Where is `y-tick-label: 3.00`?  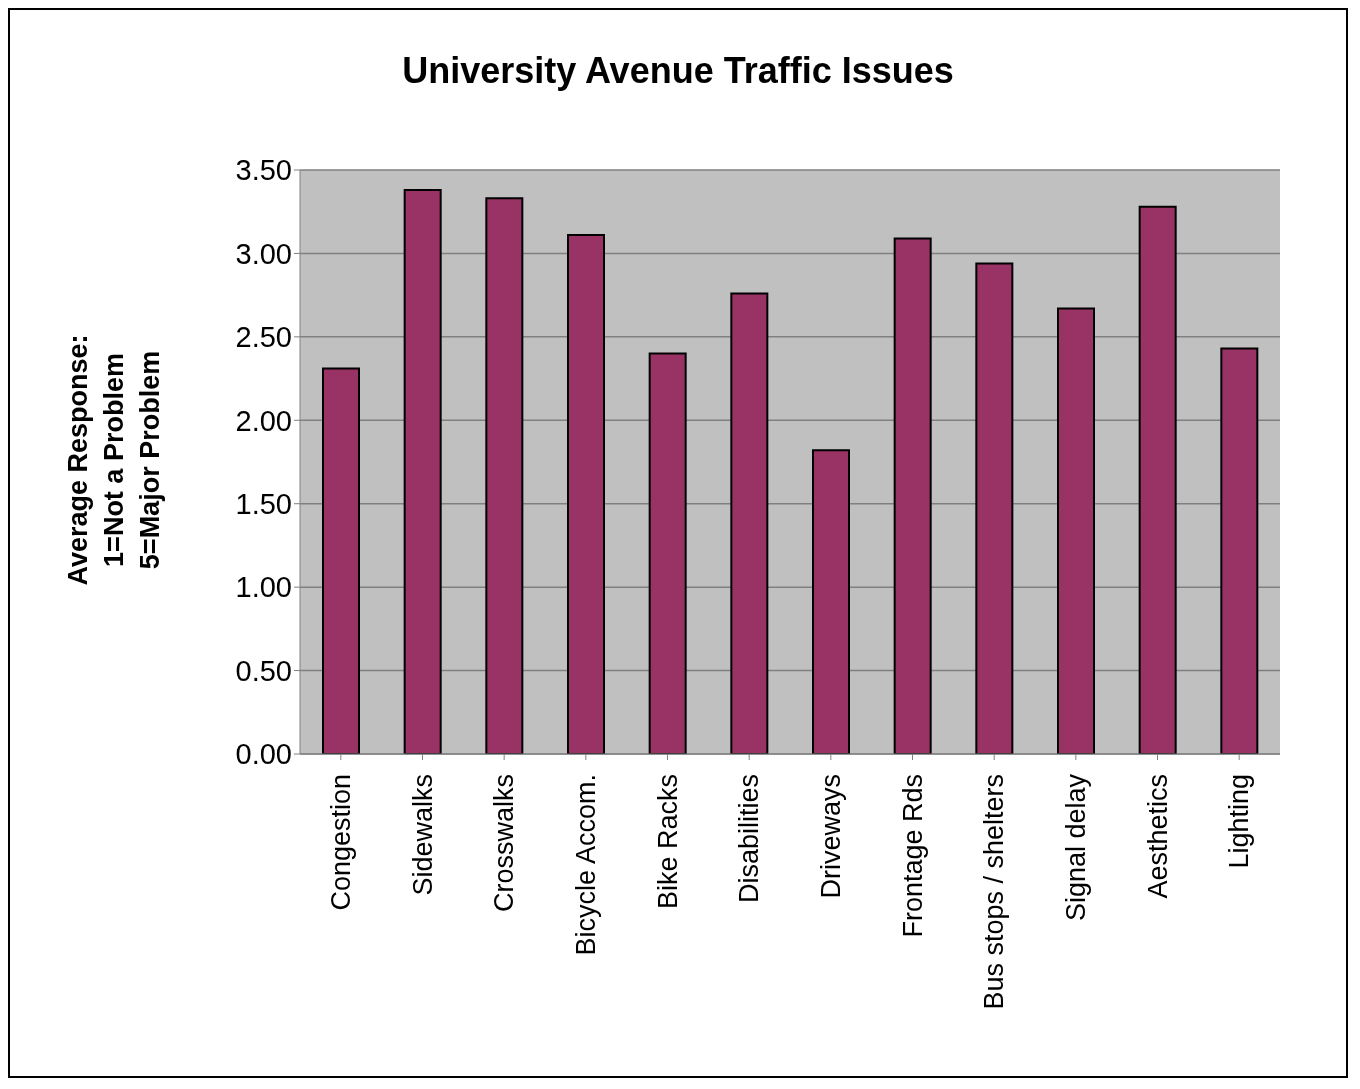
y-tick-label: 3.00 is located at coordinates (263, 253).